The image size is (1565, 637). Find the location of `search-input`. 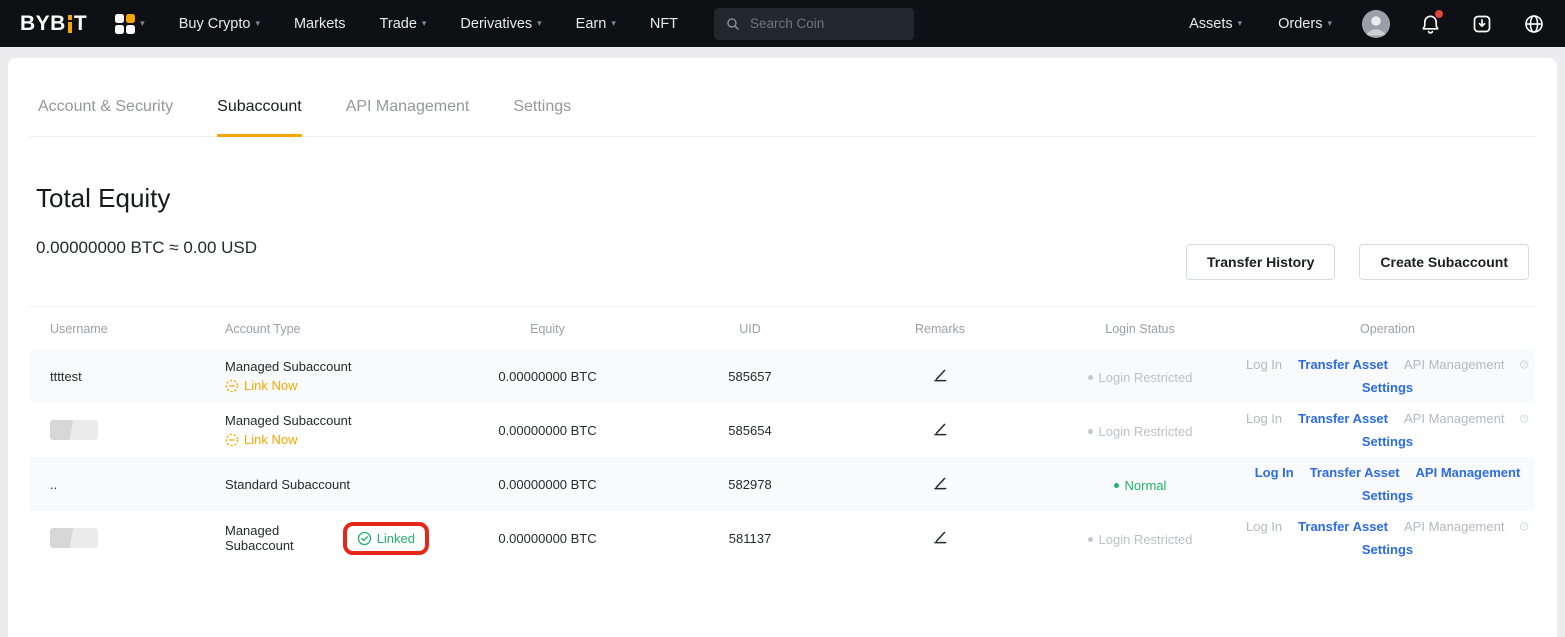

search-input is located at coordinates (825, 23).